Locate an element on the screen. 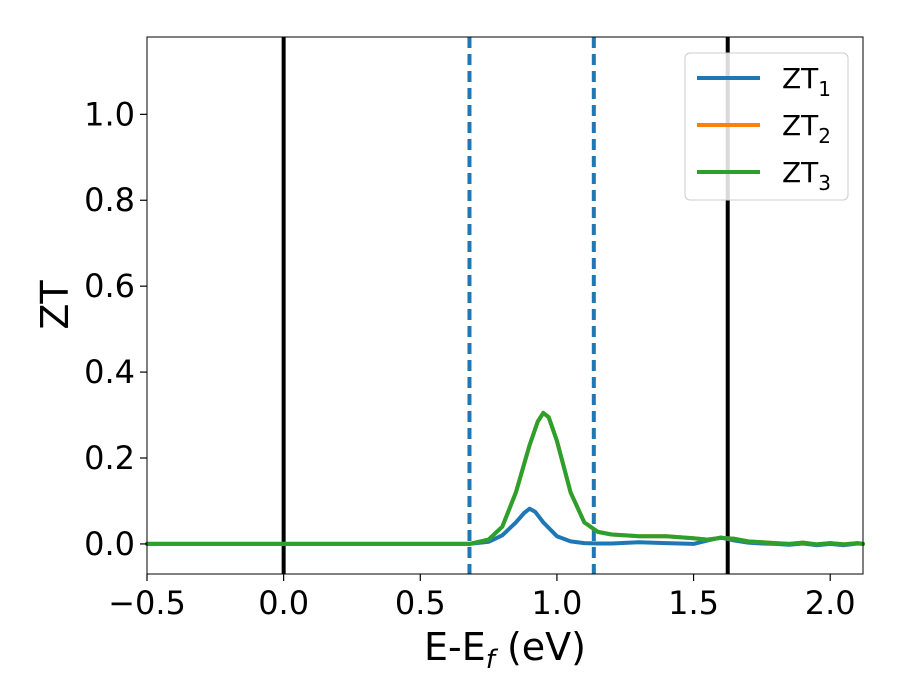  y-tick-label: 0.2 is located at coordinates (109, 458).